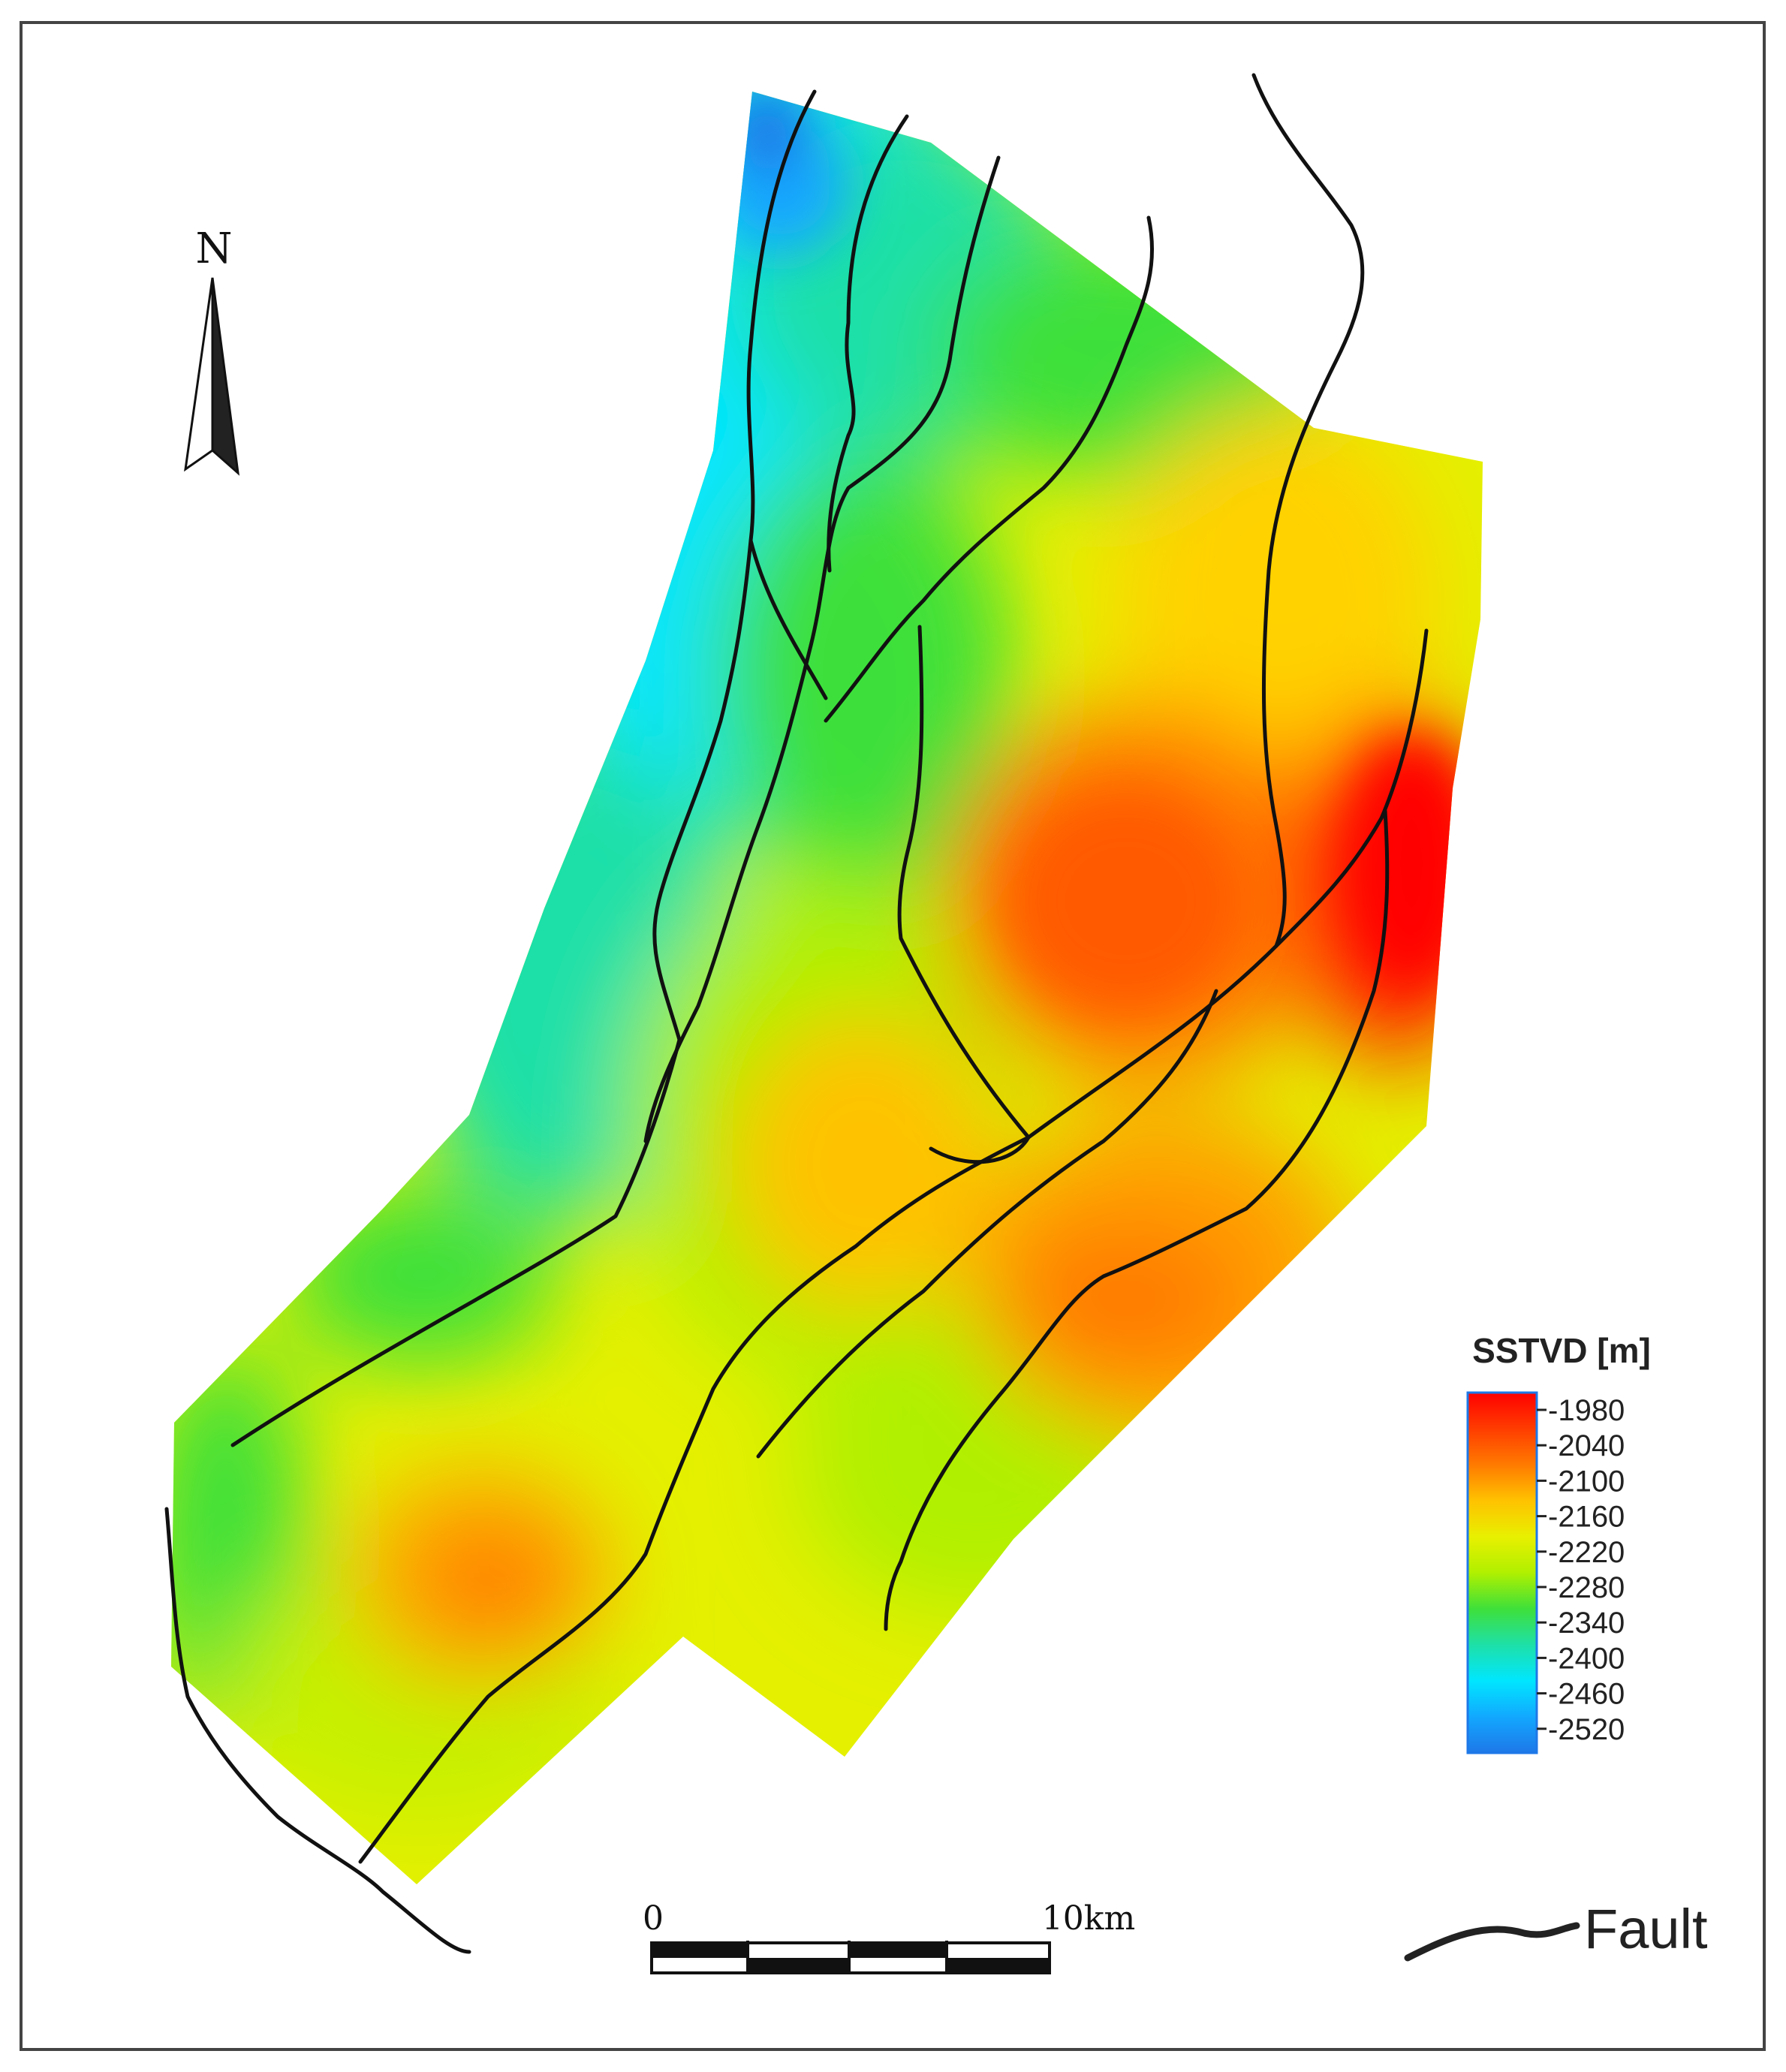 The image size is (1786, 2072). I want to click on legend-title: SSTVD [m], so click(1562, 1350).